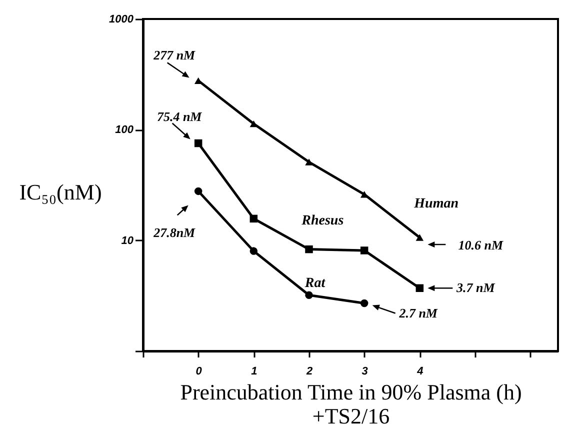  I want to click on y-tick-label: 100, so click(124, 130).